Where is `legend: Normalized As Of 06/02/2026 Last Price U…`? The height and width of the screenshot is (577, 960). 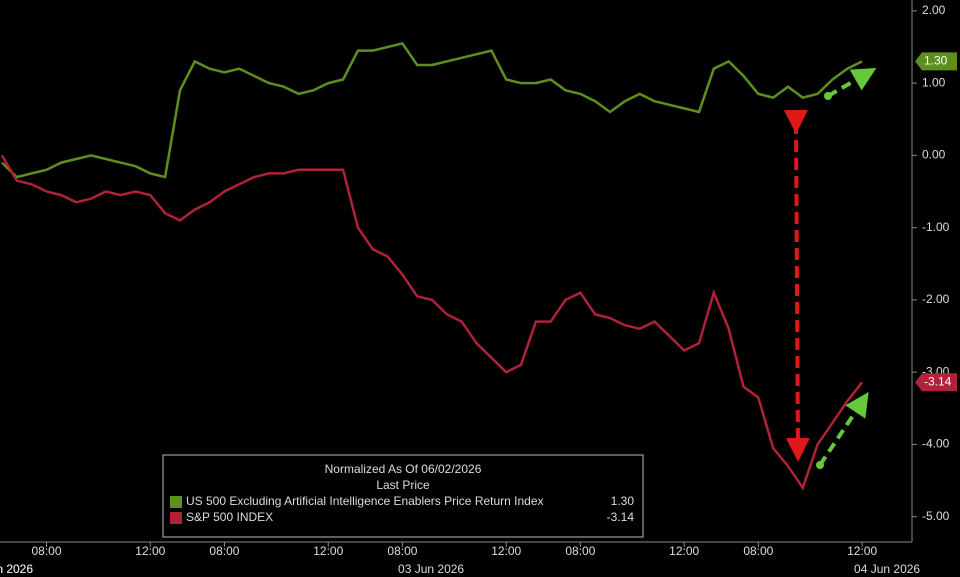
legend: Normalized As Of 06/02/2026 Last Price U… is located at coordinates (403, 496).